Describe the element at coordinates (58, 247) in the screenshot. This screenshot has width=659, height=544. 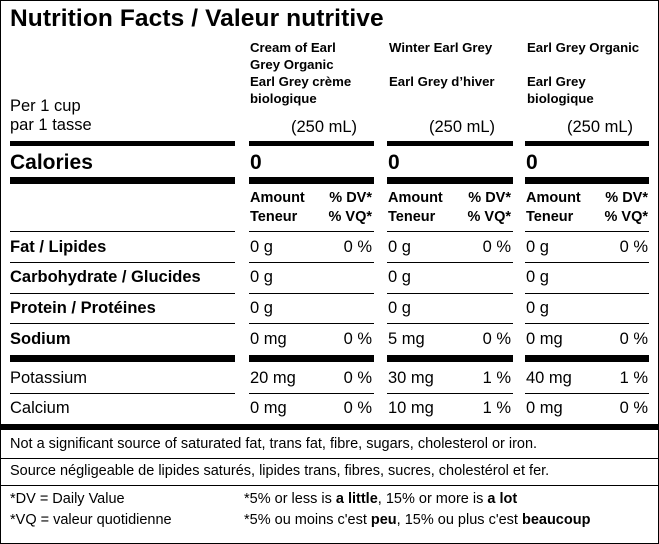
I see `nutrient-fat-label: Fat / Lipides` at that location.